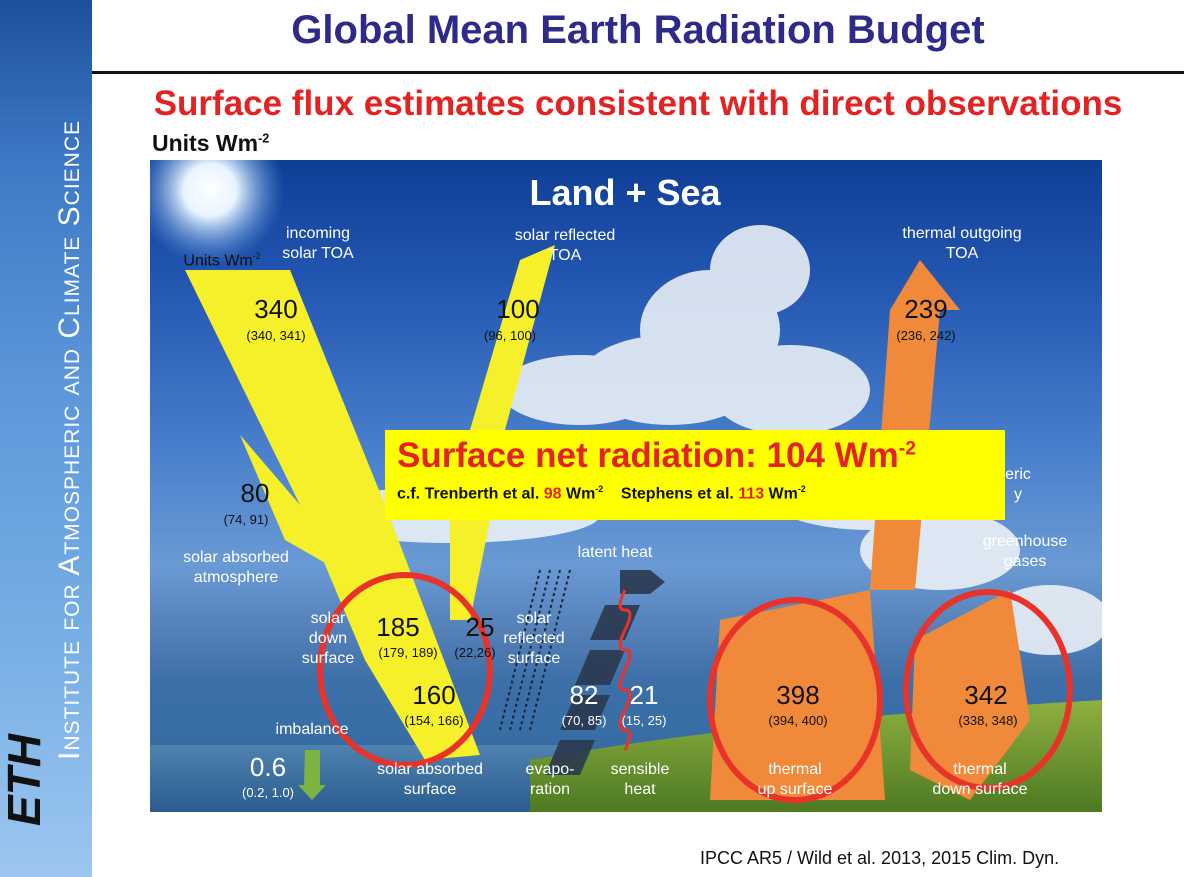  What do you see at coordinates (285, 387) in the screenshot?
I see `solar-incoming-arrow` at bounding box center [285, 387].